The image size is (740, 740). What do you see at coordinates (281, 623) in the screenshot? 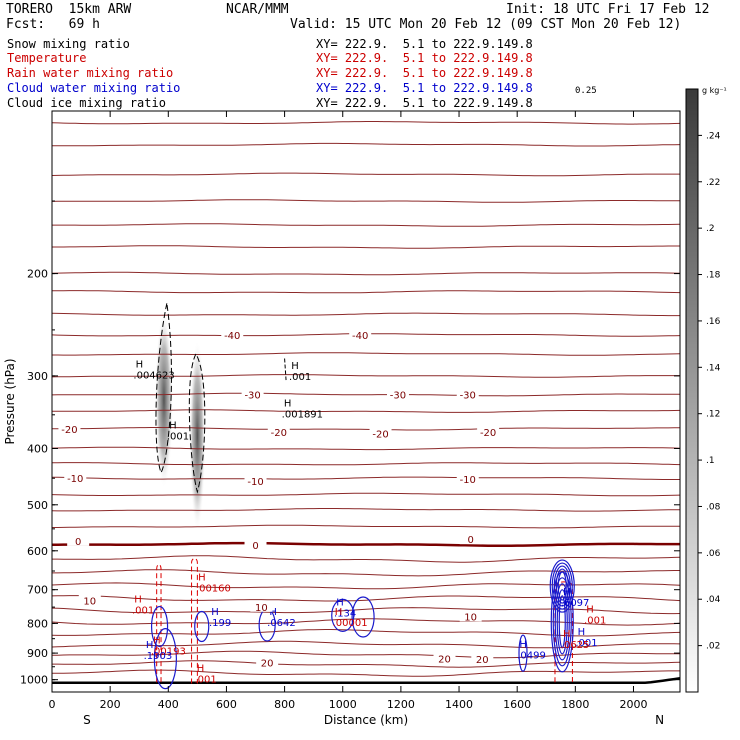
I see `max-value-label: .0642` at bounding box center [281, 623].